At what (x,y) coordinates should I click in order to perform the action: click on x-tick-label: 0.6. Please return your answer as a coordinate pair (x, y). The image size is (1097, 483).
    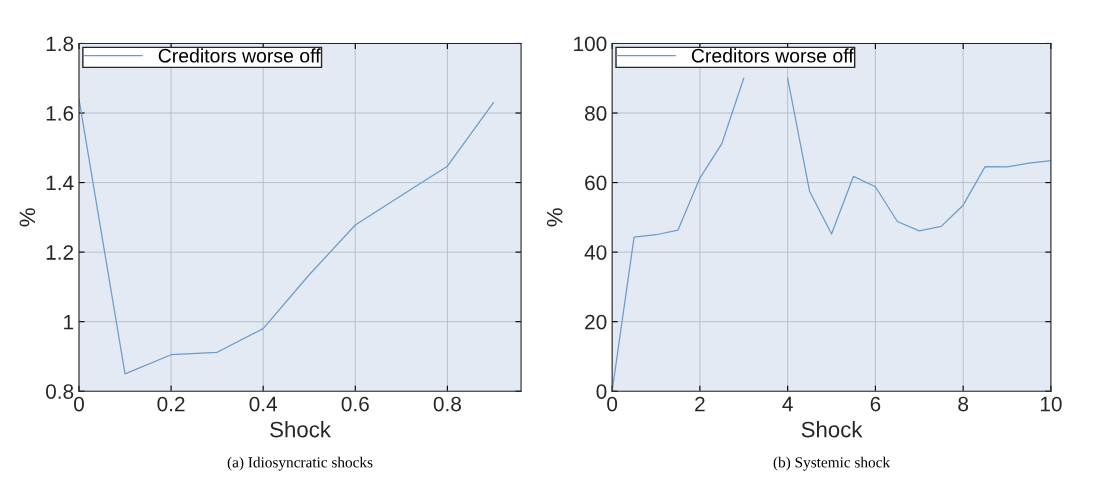
    Looking at the image, I should click on (355, 404).